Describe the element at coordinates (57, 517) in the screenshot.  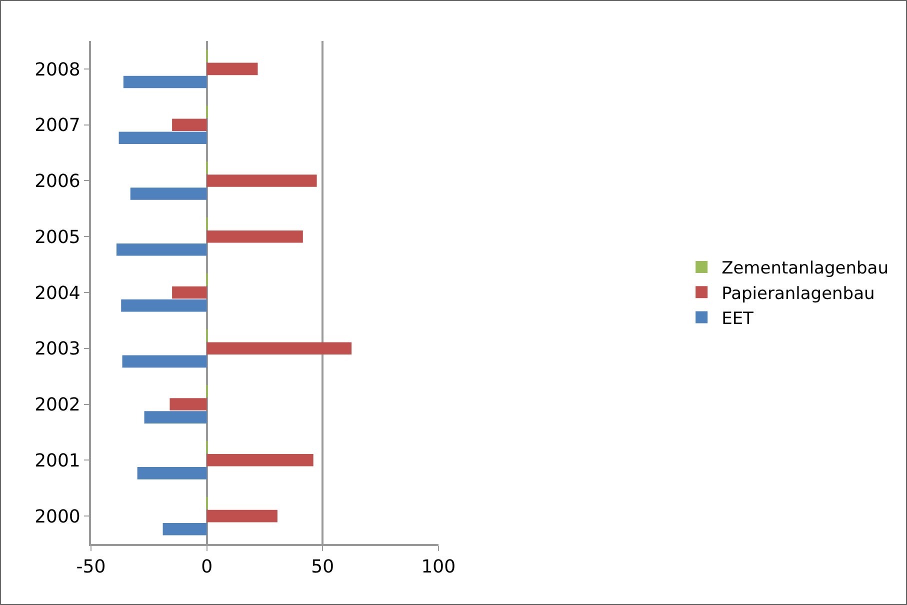
I see `y-tick-label: 2000` at that location.